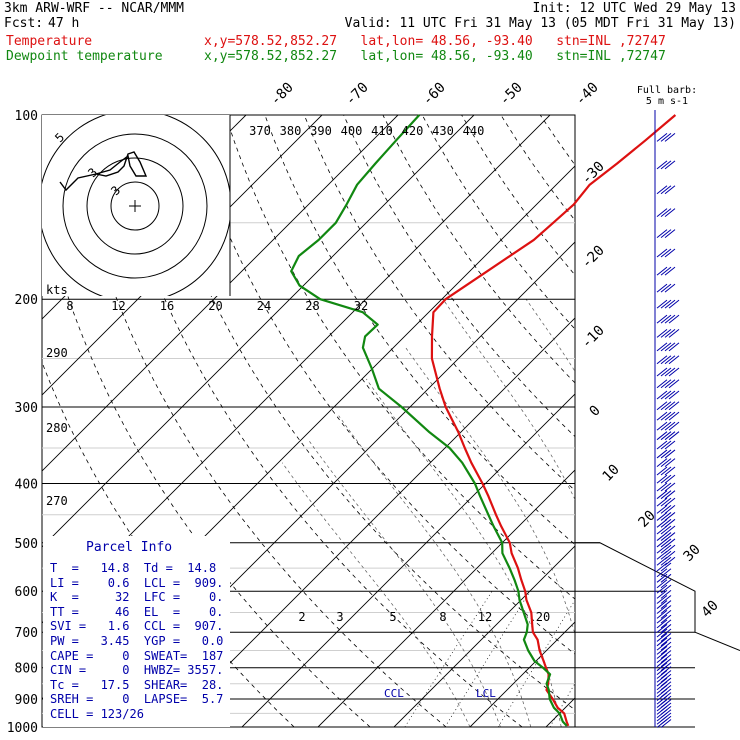  What do you see at coordinates (282, 94) in the screenshot?
I see `isotherm-label: -80` at bounding box center [282, 94].